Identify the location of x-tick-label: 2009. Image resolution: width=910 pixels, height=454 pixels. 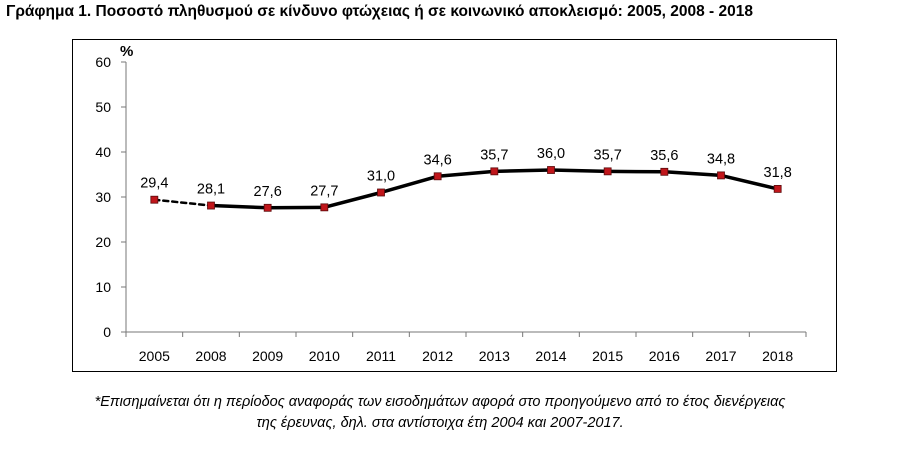
(267, 356).